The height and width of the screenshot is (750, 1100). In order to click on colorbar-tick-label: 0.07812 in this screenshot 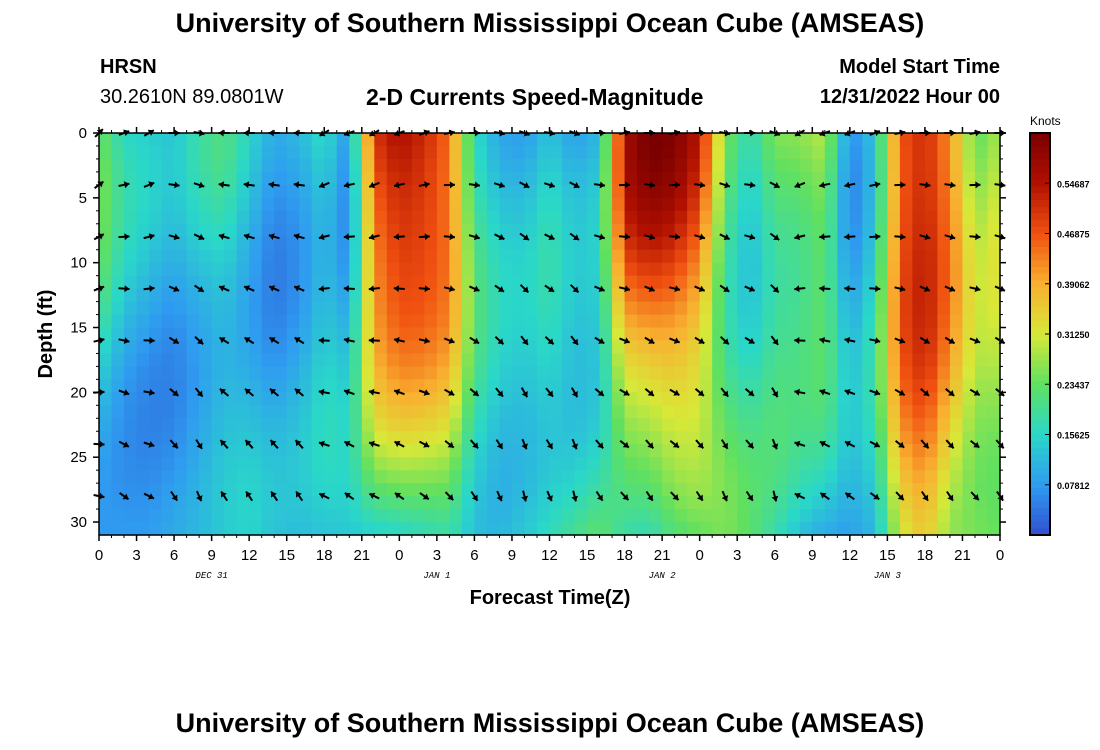, I will do `click(1073, 486)`.